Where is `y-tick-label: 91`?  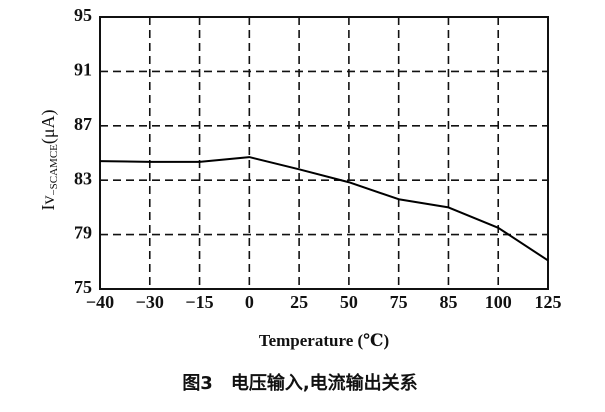 y-tick-label: 91 is located at coordinates (83, 70).